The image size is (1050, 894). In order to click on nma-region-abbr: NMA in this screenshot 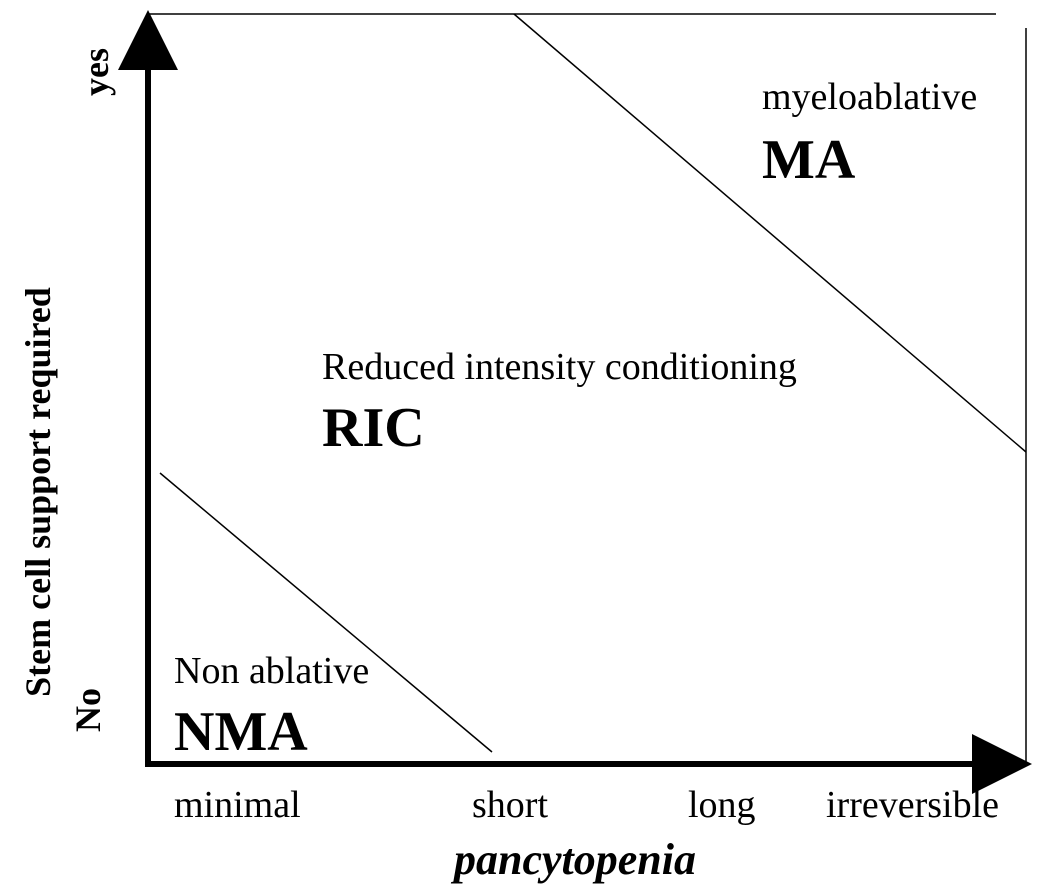, I will do `click(241, 732)`.